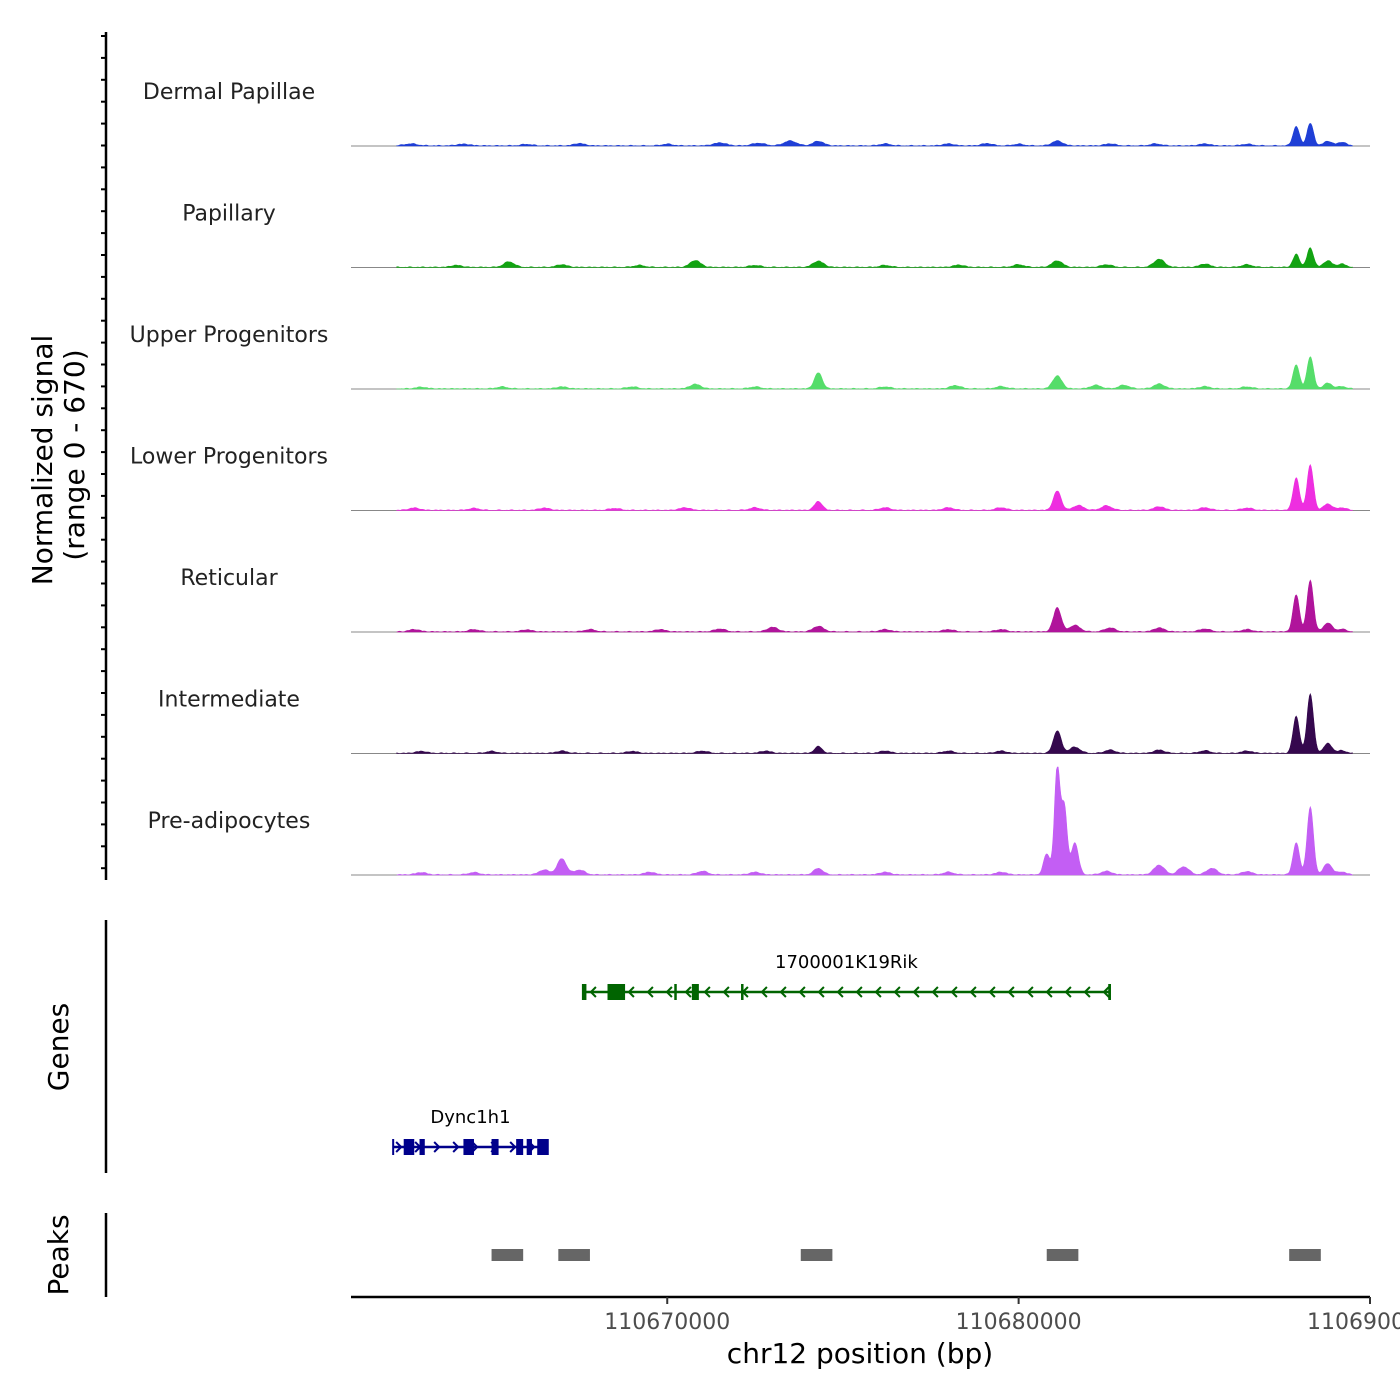 Image resolution: width=1400 pixels, height=1400 pixels. What do you see at coordinates (846, 976) in the screenshot?
I see `gene-1700001k19rik: 1700001K19Rik` at bounding box center [846, 976].